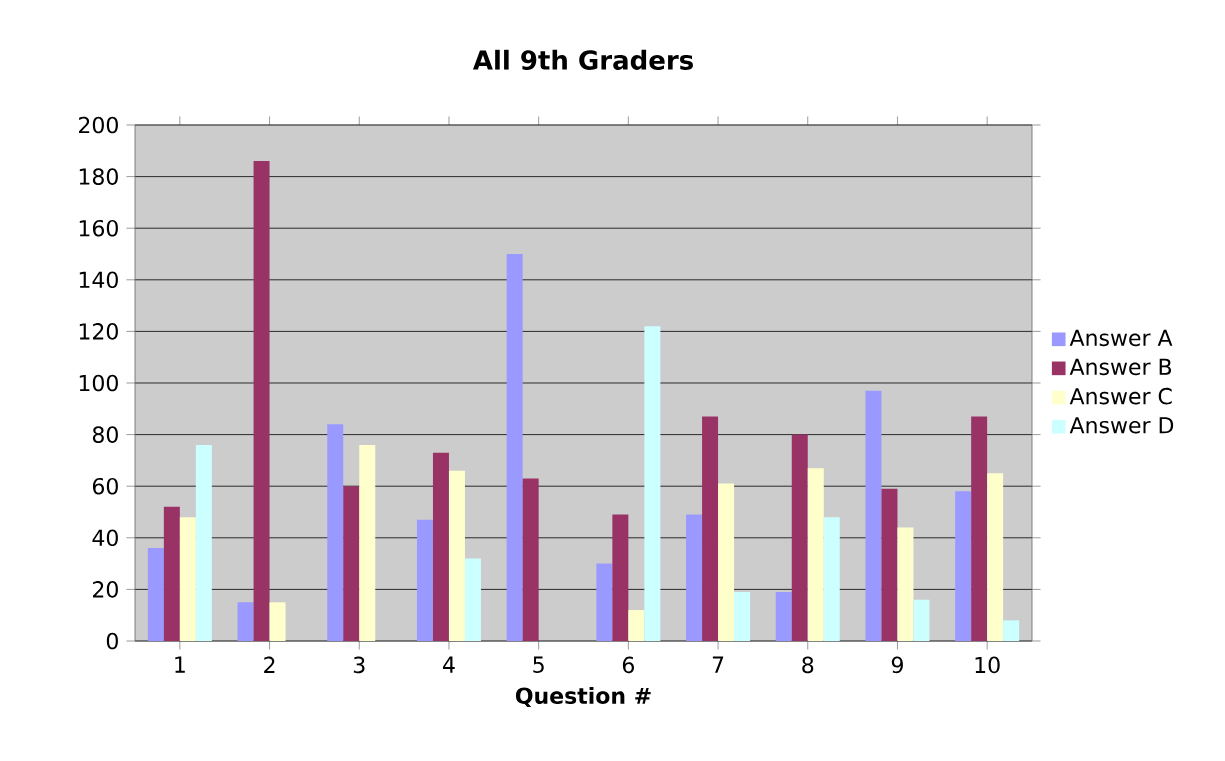 The height and width of the screenshot is (761, 1225). Describe the element at coordinates (359, 665) in the screenshot. I see `x-tick-label: 3` at that location.